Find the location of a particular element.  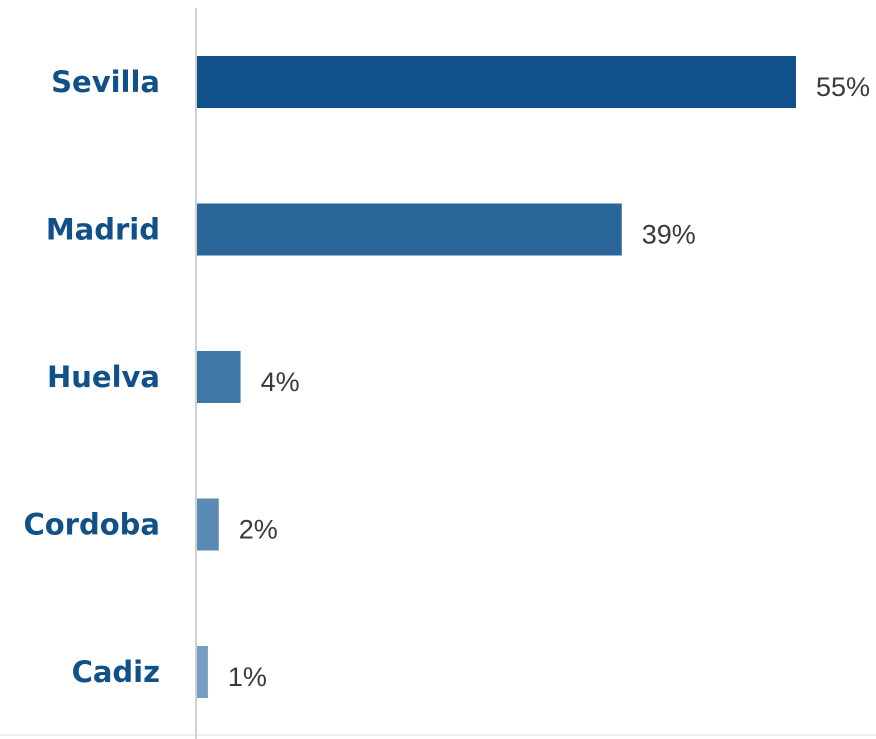

category-label-huelva: Huelva is located at coordinates (103, 377).